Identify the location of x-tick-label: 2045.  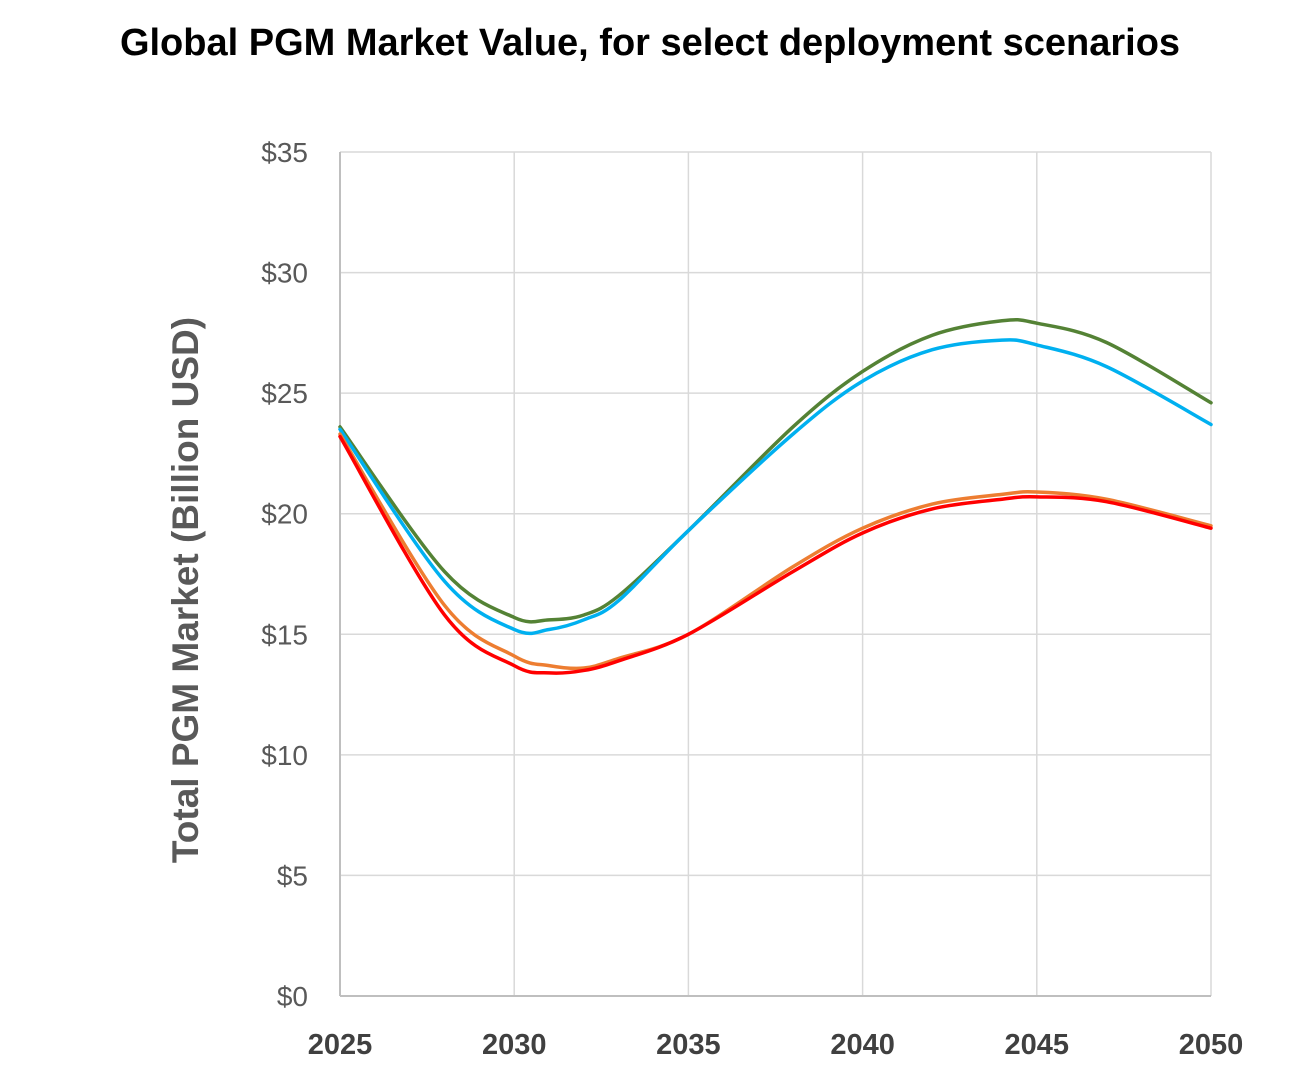
(1037, 1045).